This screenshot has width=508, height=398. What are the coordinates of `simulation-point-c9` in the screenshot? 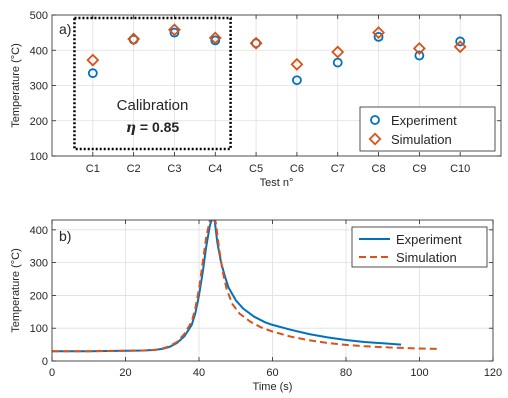 It's located at (419, 48).